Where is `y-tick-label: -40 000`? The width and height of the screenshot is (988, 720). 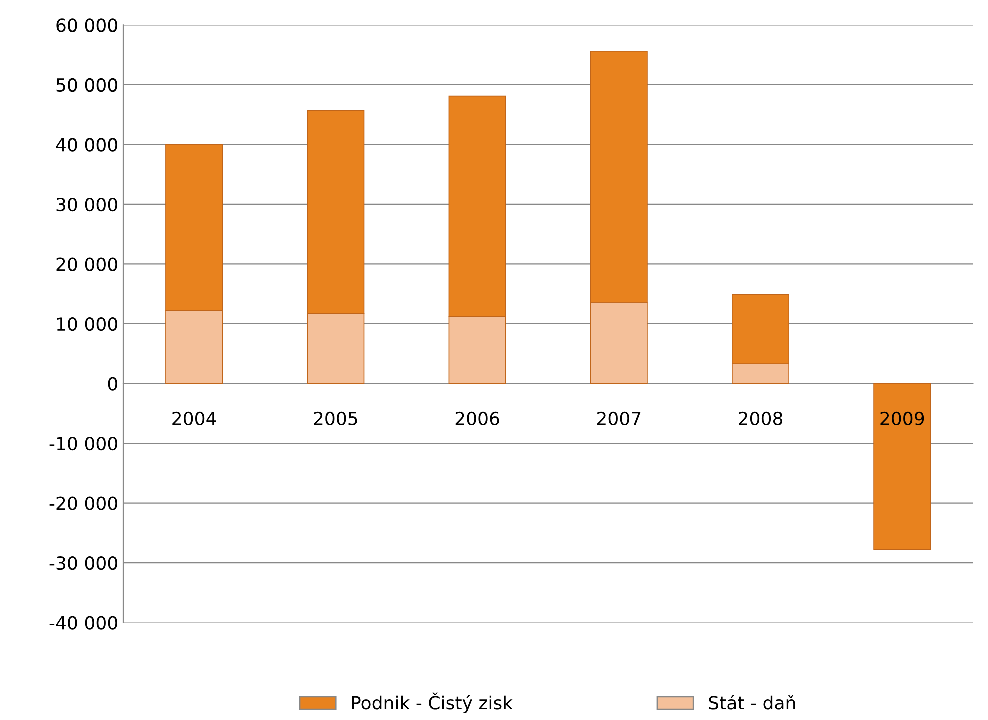 y-tick-label: -40 000 is located at coordinates (84, 623).